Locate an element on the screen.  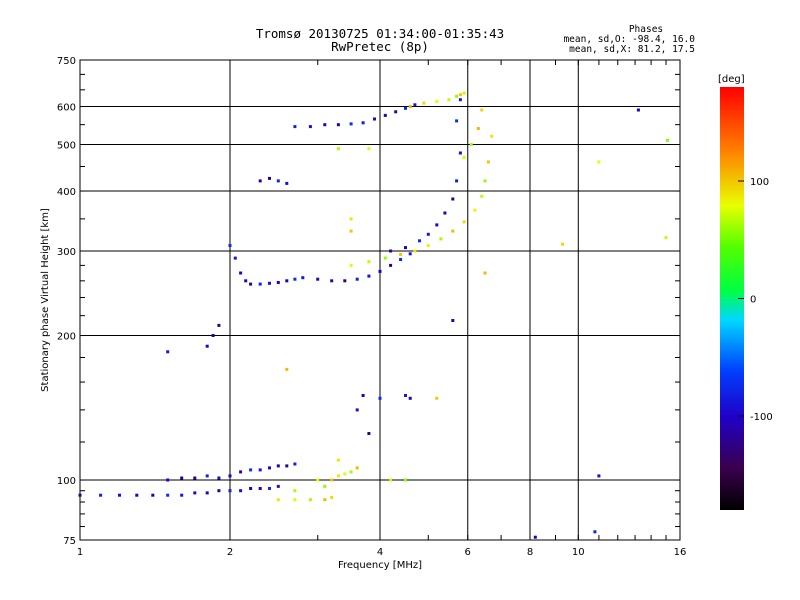
x-axis-label: Frequency [MHz] is located at coordinates (380, 565).